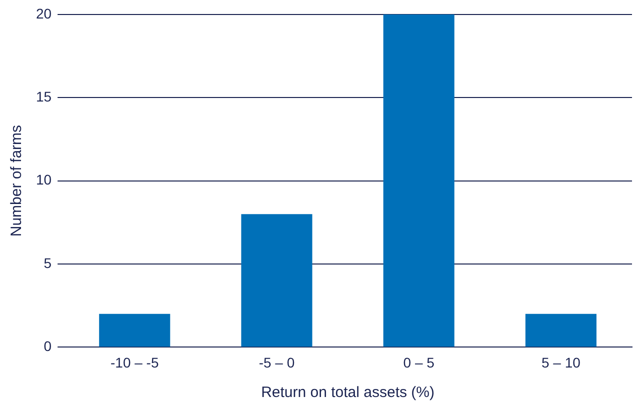  What do you see at coordinates (48, 262) in the screenshot?
I see `y-tick-label: 5` at bounding box center [48, 262].